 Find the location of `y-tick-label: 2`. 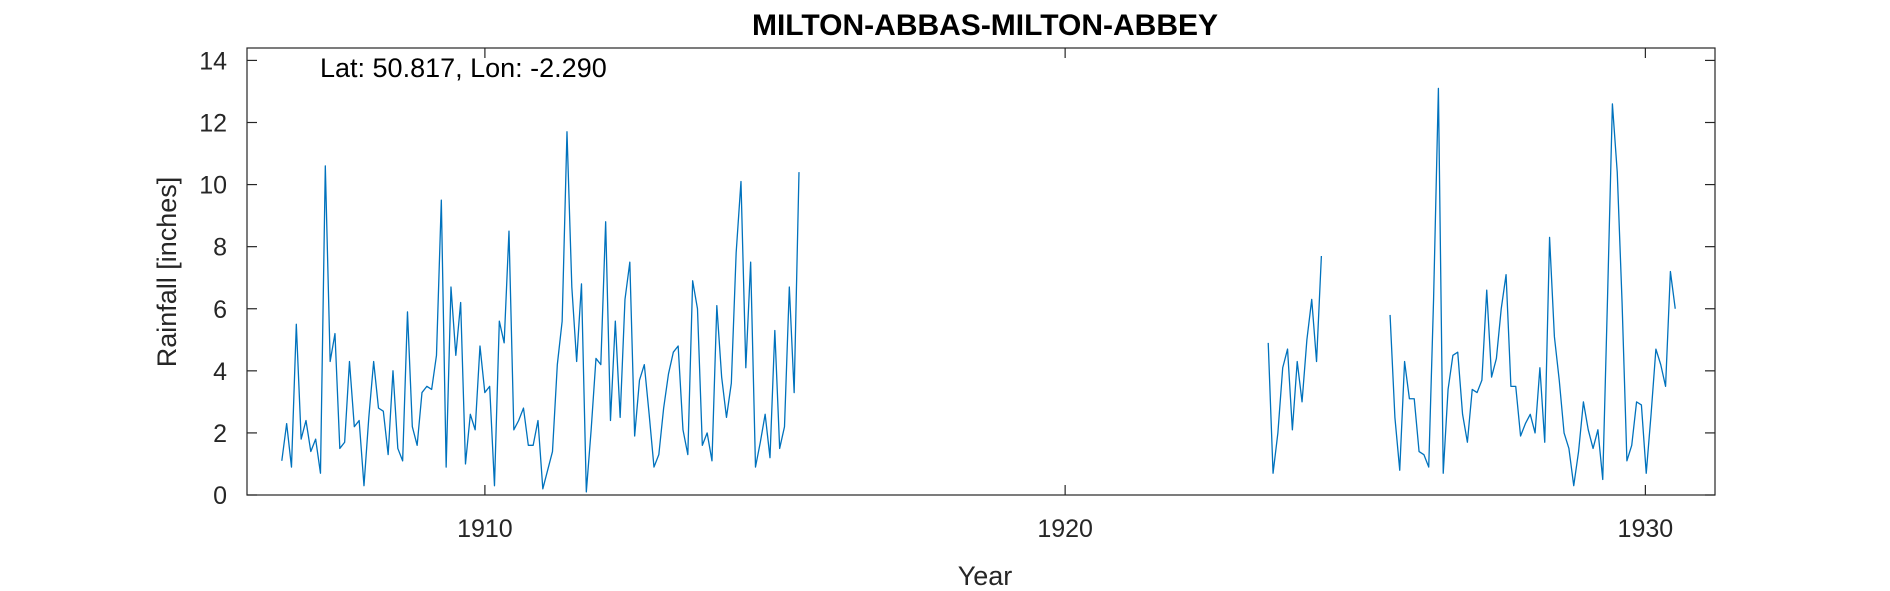

y-tick-label: 2 is located at coordinates (220, 434).